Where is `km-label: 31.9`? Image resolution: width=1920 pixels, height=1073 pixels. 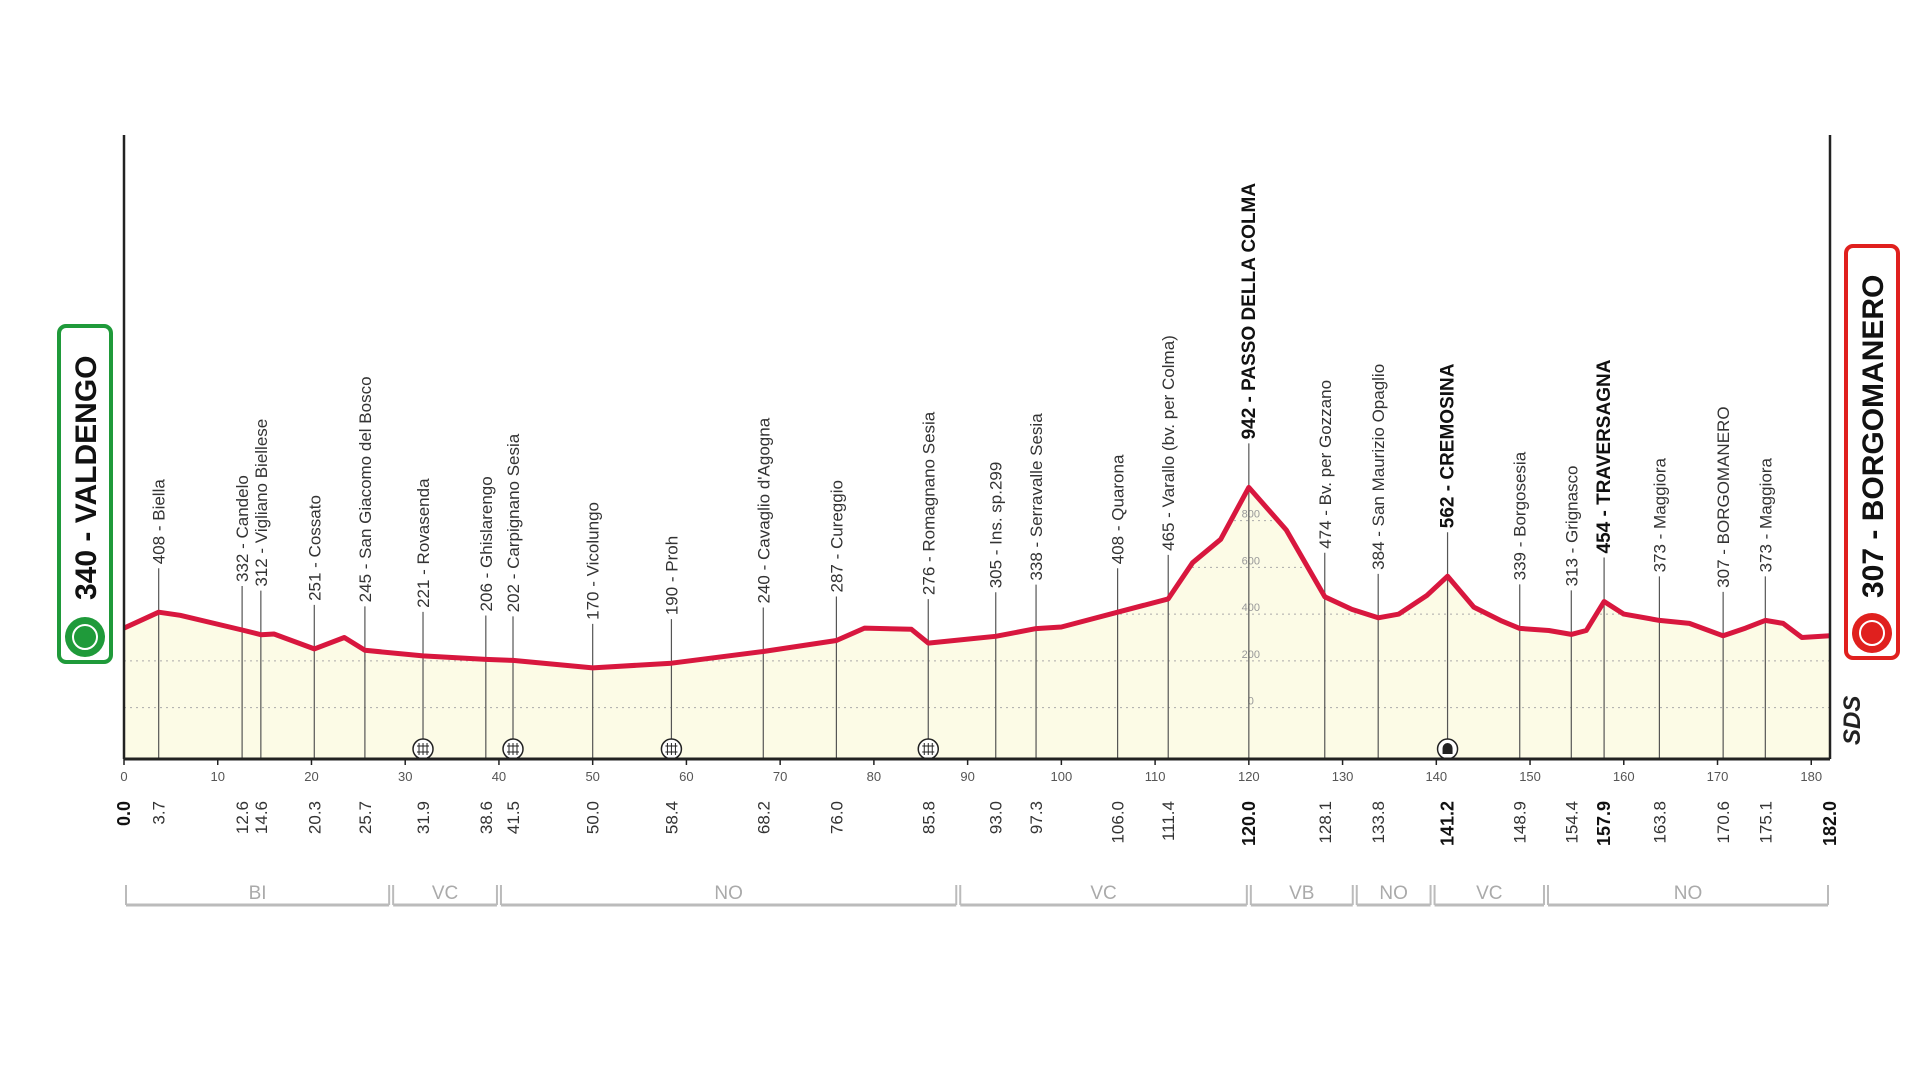 km-label: 31.9 is located at coordinates (423, 817).